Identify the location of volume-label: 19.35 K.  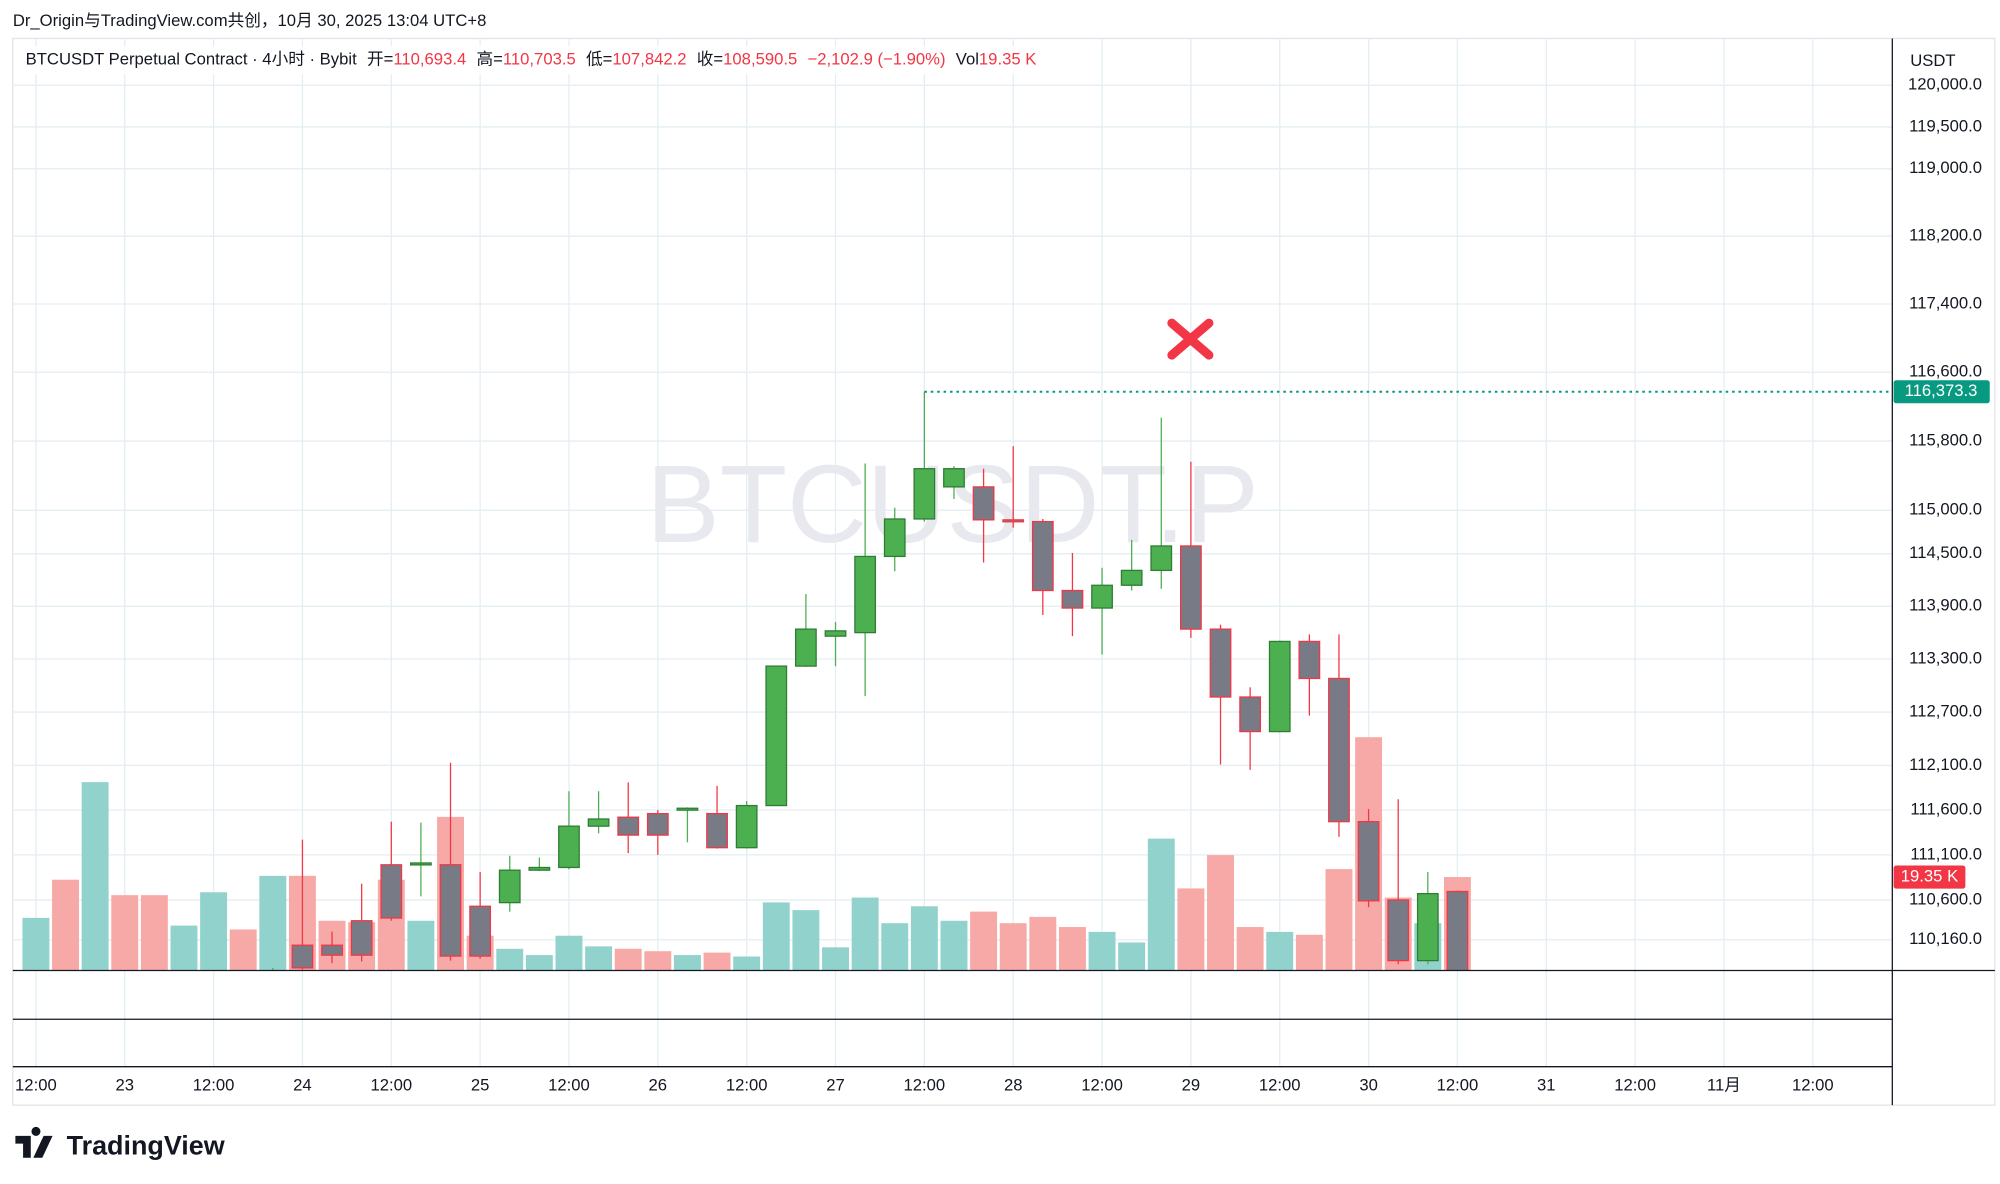
(1929, 875).